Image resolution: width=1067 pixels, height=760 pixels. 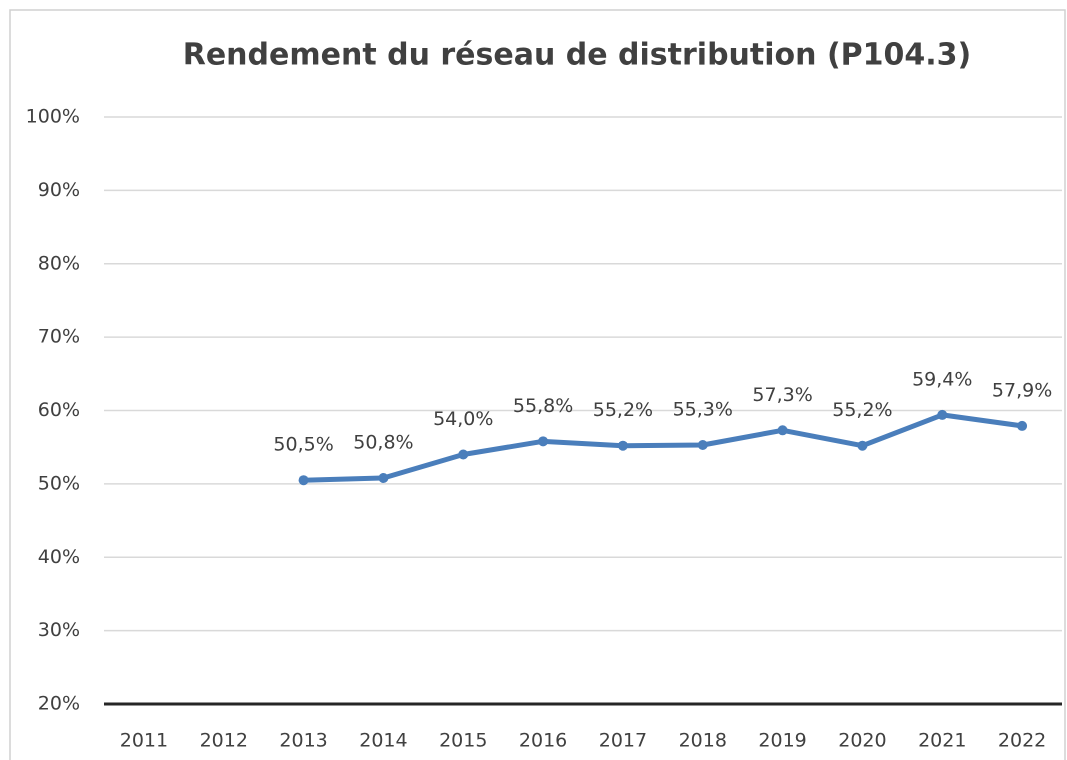 I want to click on y-tick-label: 20%, so click(x=59, y=704).